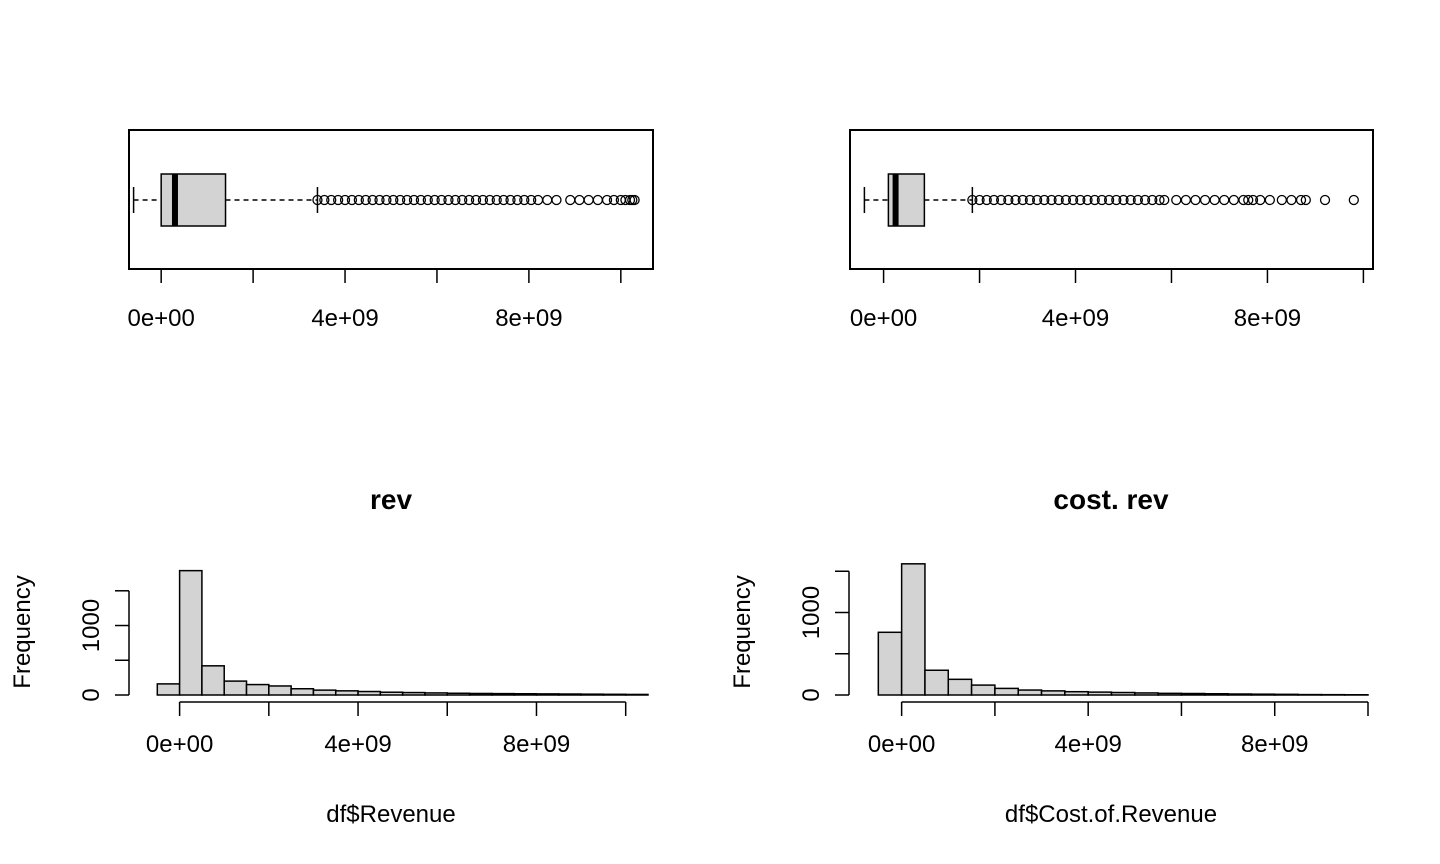 The image size is (1440, 864). Describe the element at coordinates (374, 300) in the screenshot. I see `x-axis: 0e+00 4e+09 8e+09` at that location.